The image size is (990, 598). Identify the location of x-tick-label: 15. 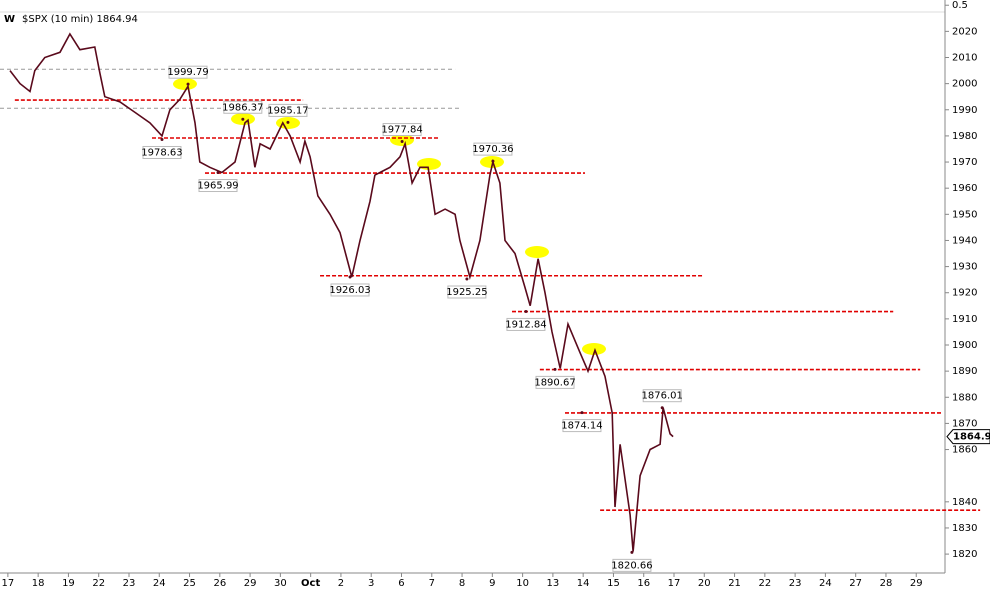
(613, 583).